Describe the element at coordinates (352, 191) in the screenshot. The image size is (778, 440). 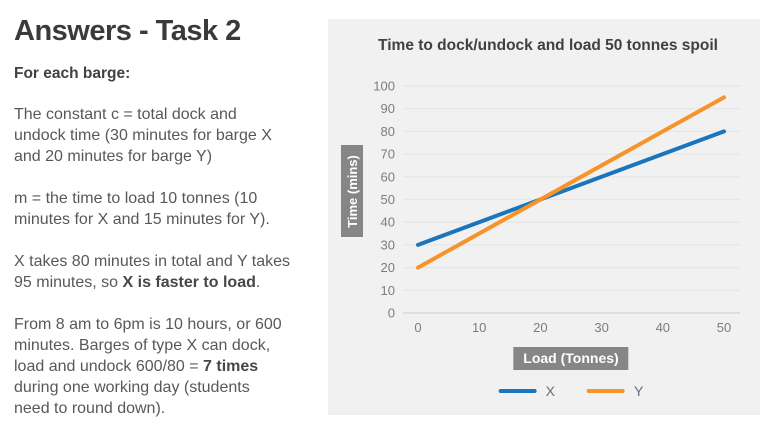
I see `y-axis-title-box: Time (mins)` at that location.